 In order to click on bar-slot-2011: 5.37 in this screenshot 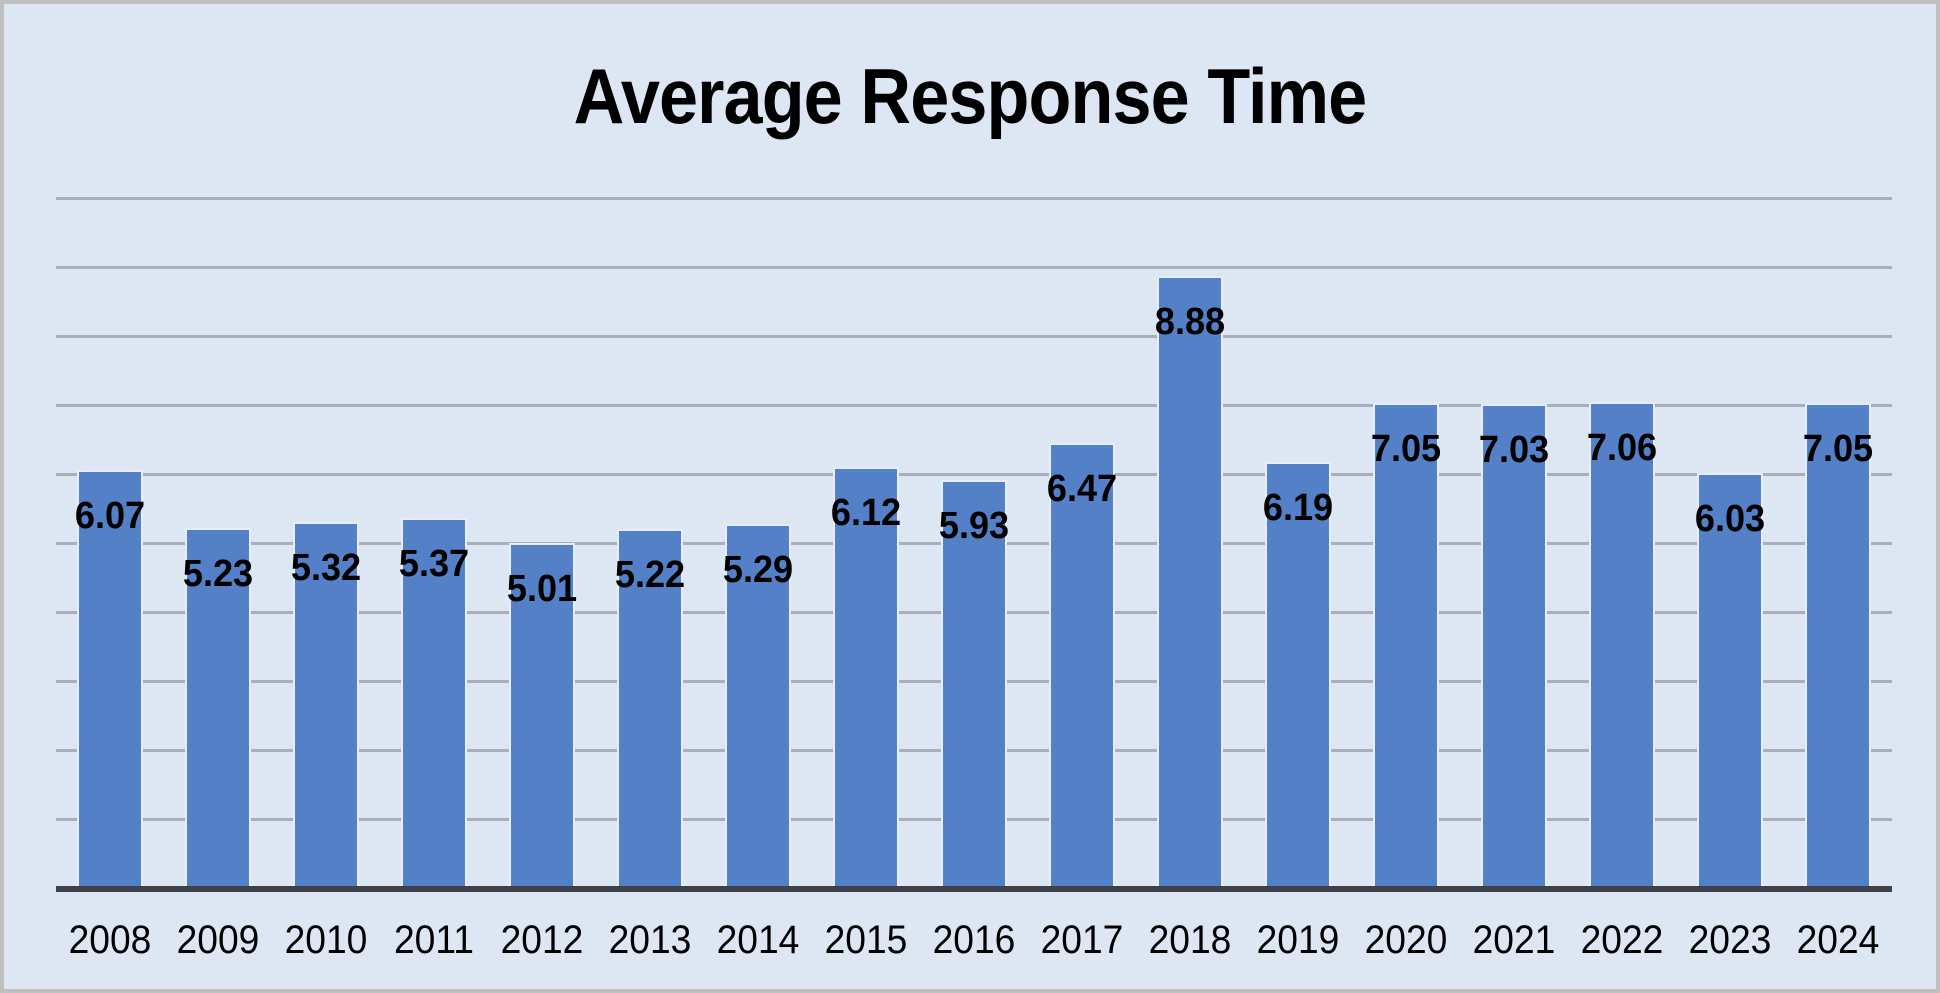, I will do `click(434, 544)`.